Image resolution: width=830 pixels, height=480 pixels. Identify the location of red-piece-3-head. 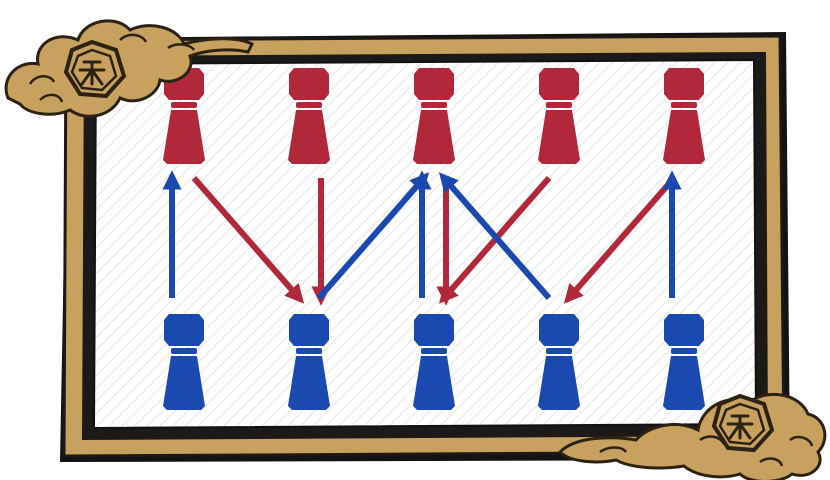
(434, 84).